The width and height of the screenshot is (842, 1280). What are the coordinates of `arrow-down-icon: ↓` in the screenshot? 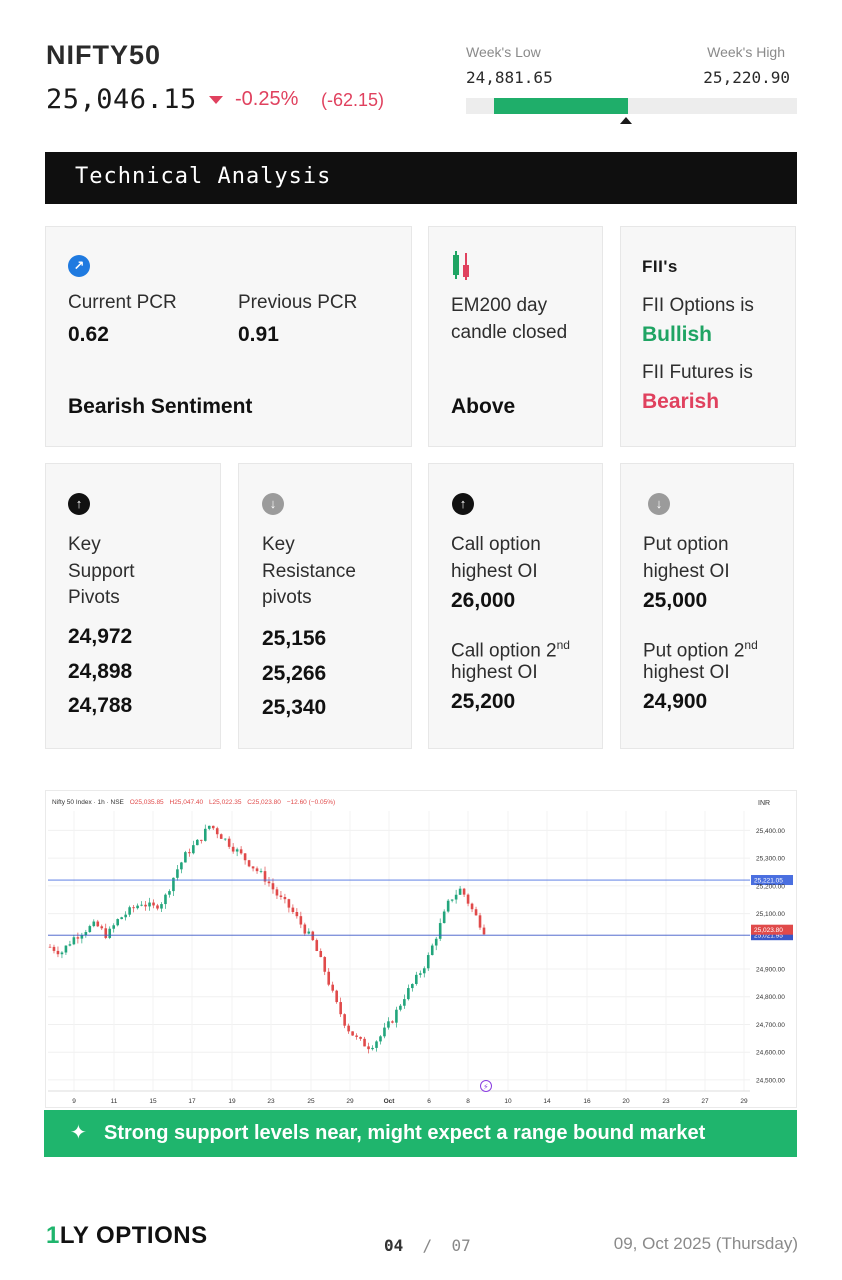 It's located at (659, 504).